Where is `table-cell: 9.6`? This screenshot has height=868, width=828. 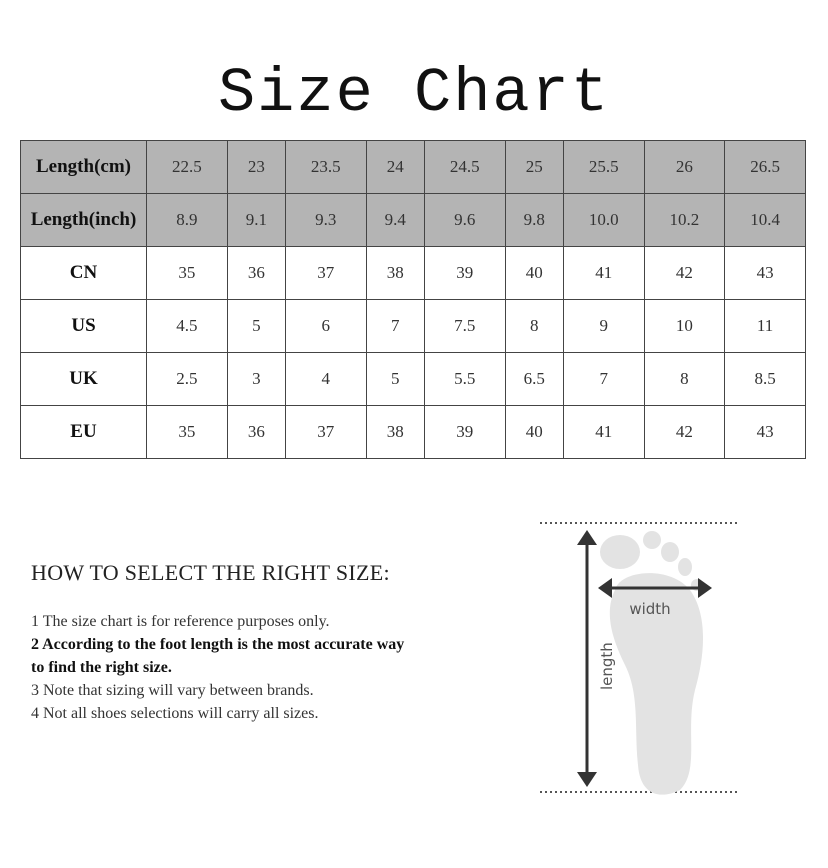 table-cell: 9.6 is located at coordinates (464, 220).